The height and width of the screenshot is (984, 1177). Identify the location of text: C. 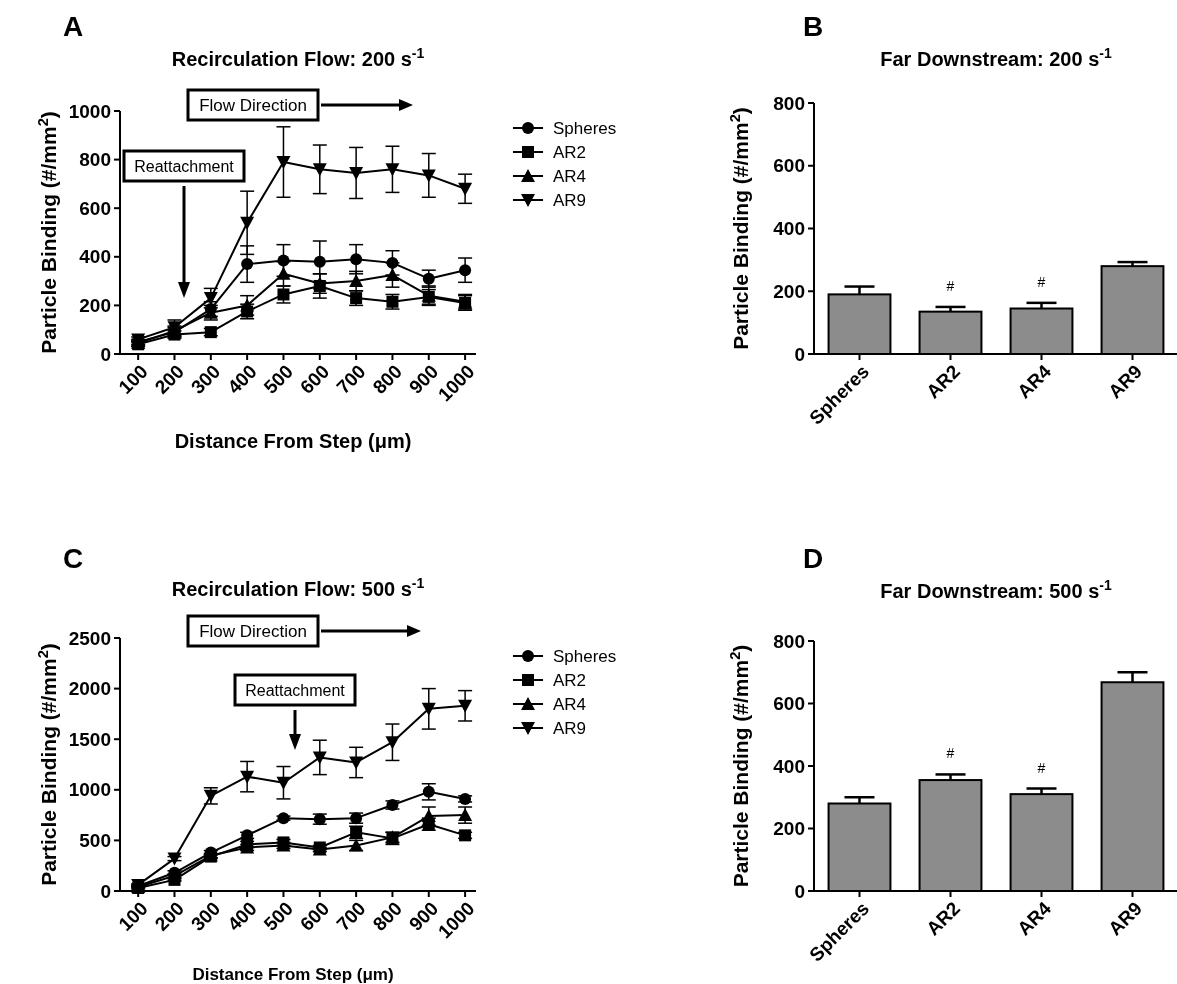
(73, 558).